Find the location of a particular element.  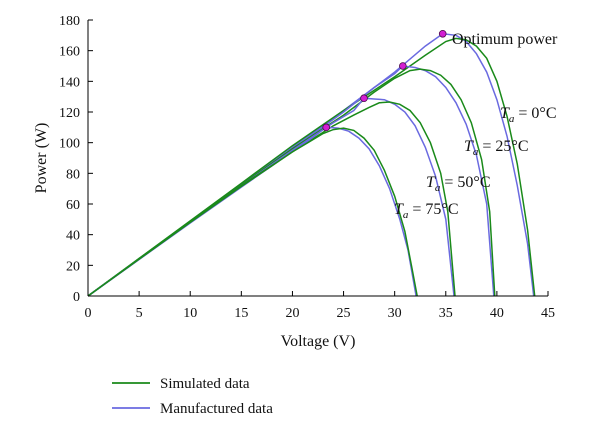

temperature-label-3: Ta = 75°C is located at coordinates (426, 211).